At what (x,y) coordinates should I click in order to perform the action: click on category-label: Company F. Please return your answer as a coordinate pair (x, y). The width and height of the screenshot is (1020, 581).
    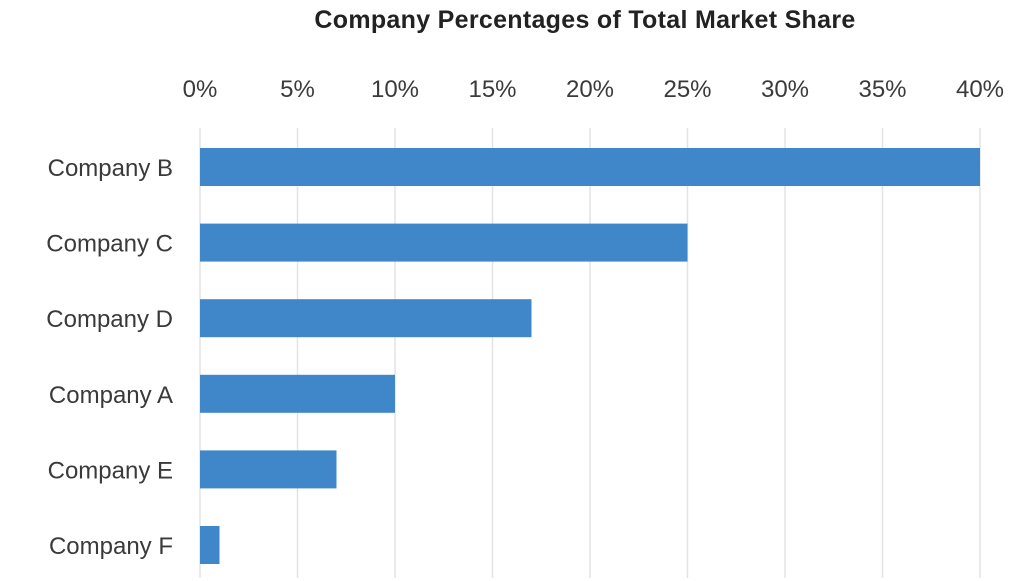
    Looking at the image, I should click on (111, 546).